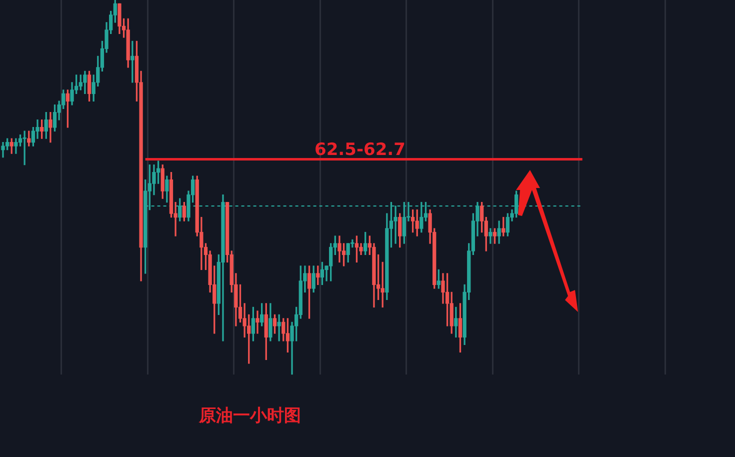 The width and height of the screenshot is (735, 457). What do you see at coordinates (250, 416) in the screenshot?
I see `text: 原油一小时图` at bounding box center [250, 416].